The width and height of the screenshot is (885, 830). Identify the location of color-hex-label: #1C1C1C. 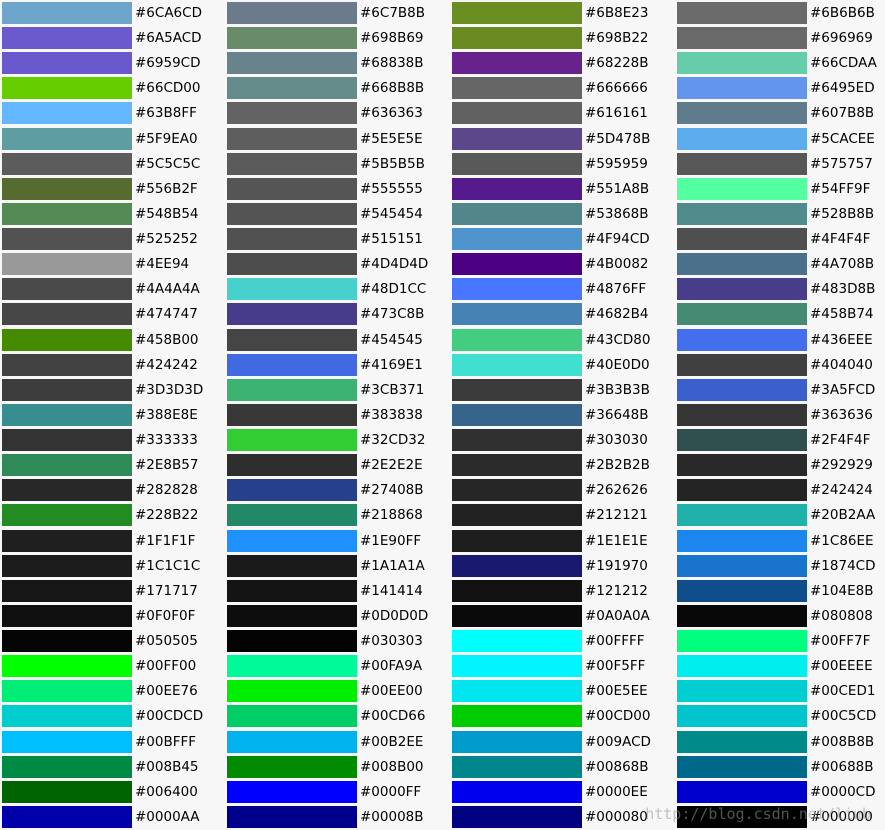
(168, 565).